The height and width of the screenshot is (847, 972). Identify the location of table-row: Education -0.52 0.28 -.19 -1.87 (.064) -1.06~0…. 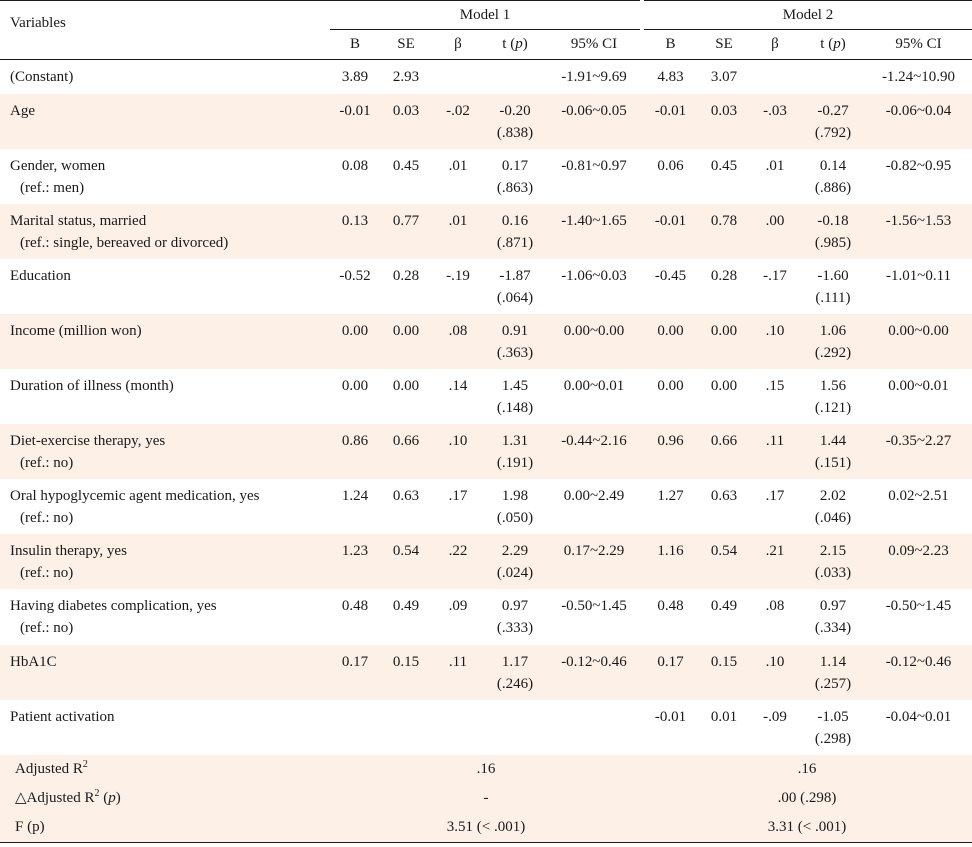
(486, 286).